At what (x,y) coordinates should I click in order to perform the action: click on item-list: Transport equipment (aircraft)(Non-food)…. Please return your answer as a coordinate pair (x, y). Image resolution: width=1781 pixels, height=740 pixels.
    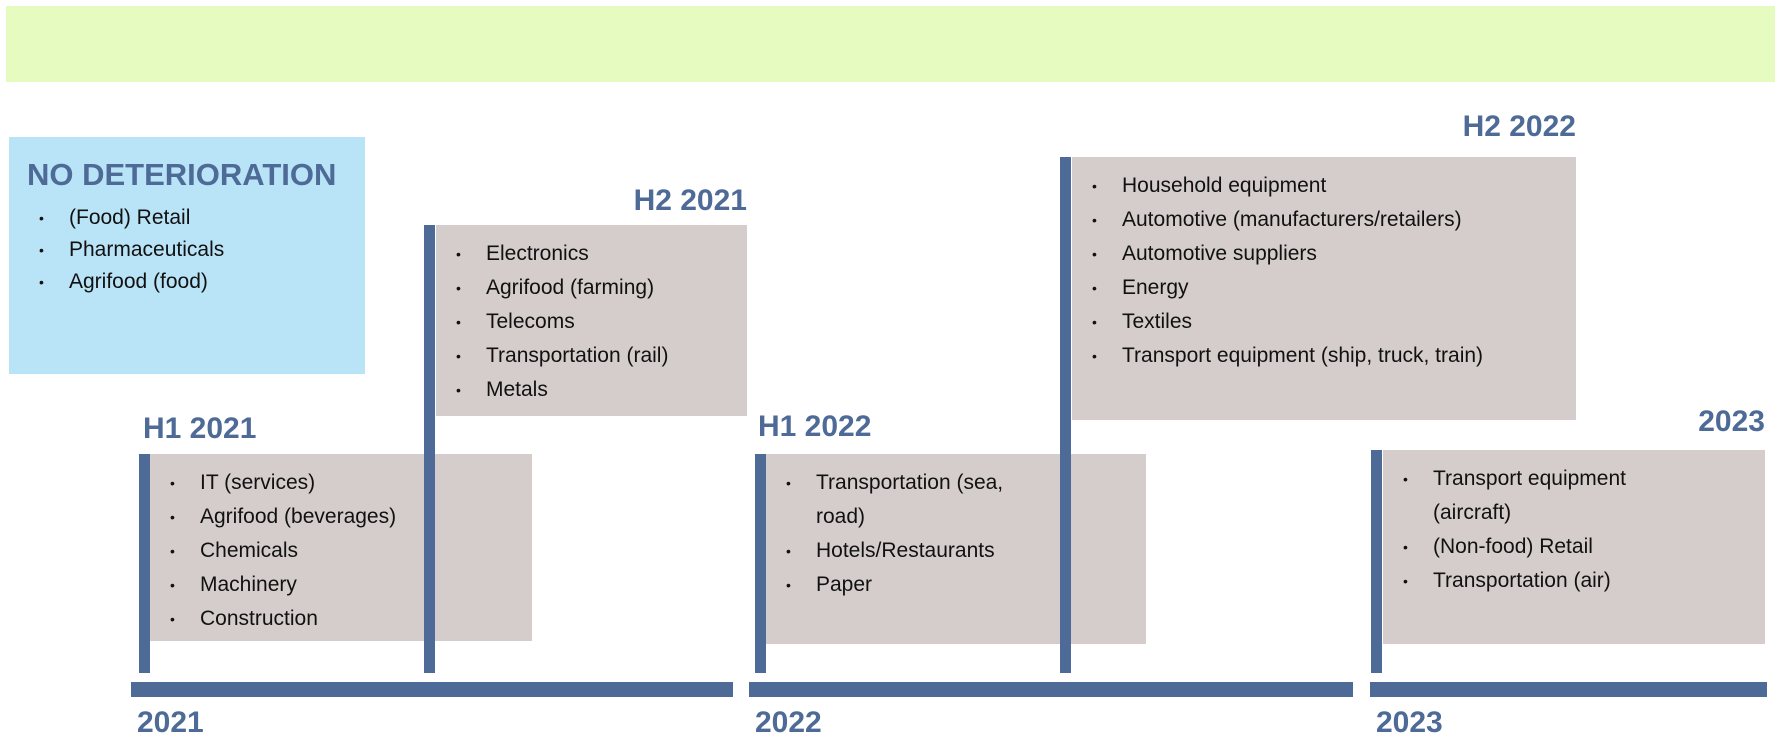
    Looking at the image, I should click on (1548, 530).